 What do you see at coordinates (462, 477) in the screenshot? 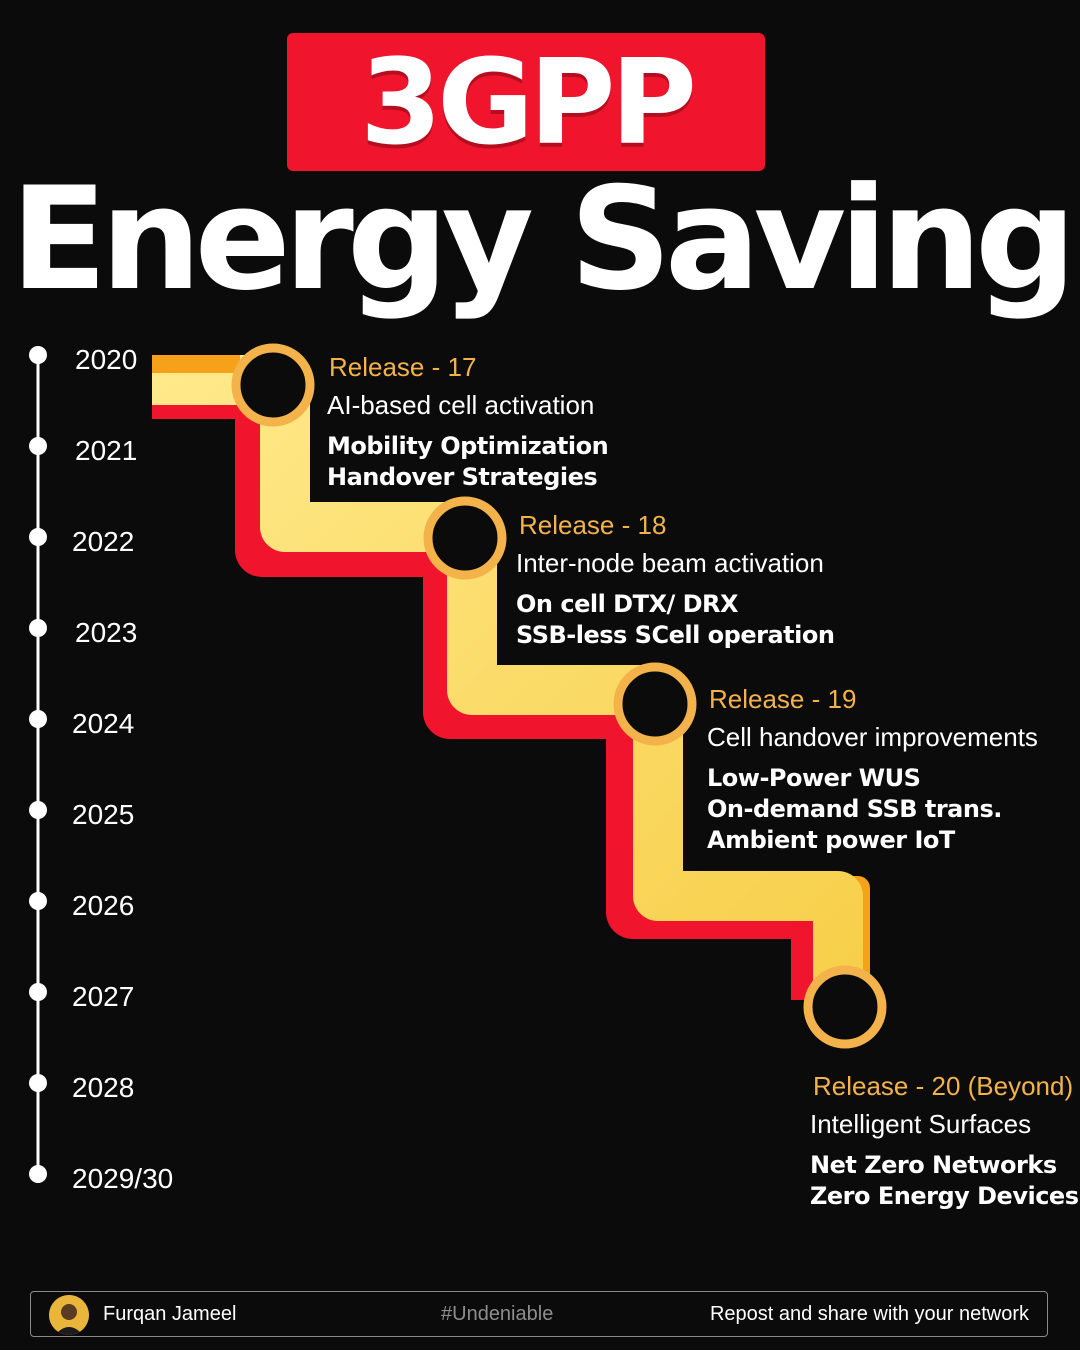
I see `feature-item: Handover Strategies` at bounding box center [462, 477].